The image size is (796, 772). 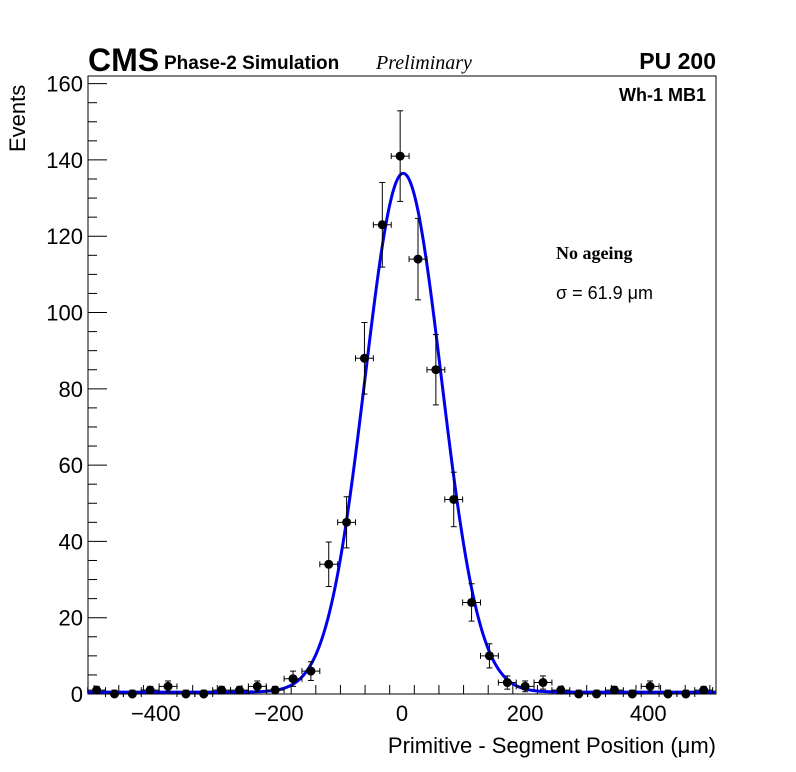 I want to click on y-tick-label: 100, so click(x=64, y=313).